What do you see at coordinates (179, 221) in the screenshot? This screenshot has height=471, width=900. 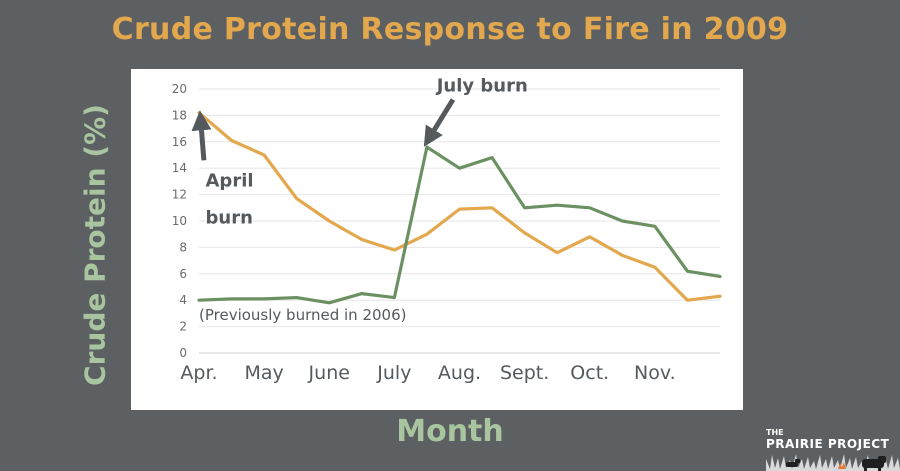 I see `y-tick-label: 10` at bounding box center [179, 221].